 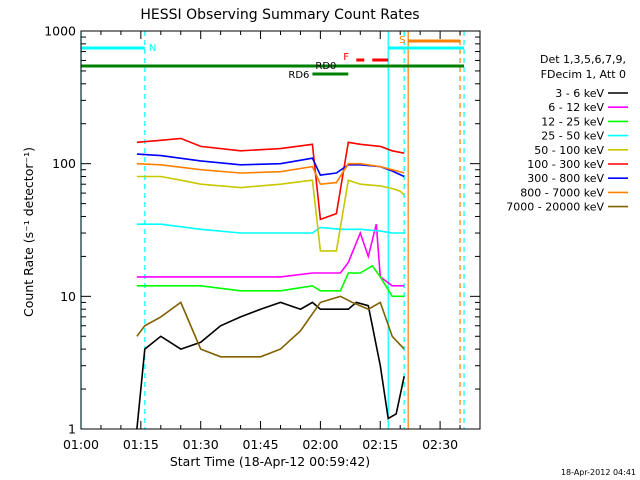 What do you see at coordinates (562, 192) in the screenshot?
I see `legend-label-7: 800 - 7000 keV` at bounding box center [562, 192].